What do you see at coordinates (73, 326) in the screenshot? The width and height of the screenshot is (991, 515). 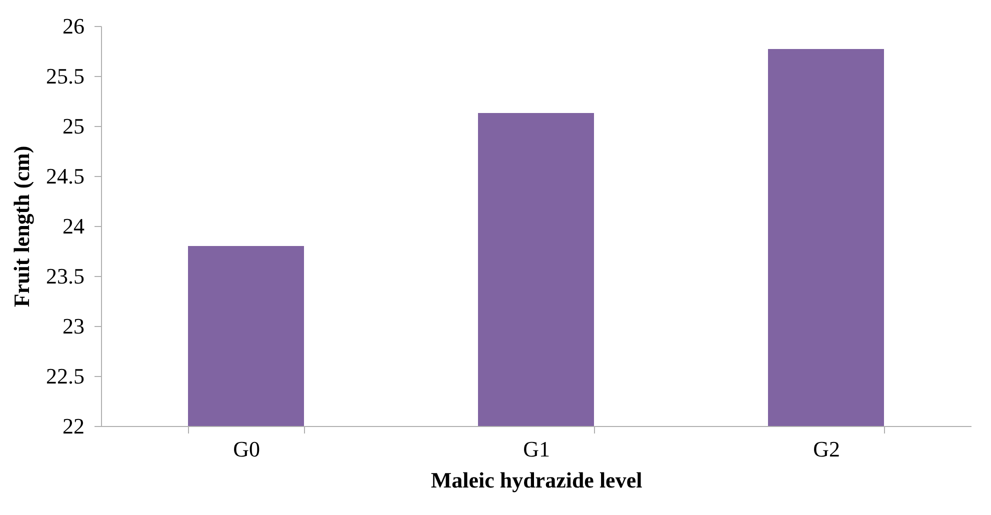 I see `y-tick-label: 23` at bounding box center [73, 326].